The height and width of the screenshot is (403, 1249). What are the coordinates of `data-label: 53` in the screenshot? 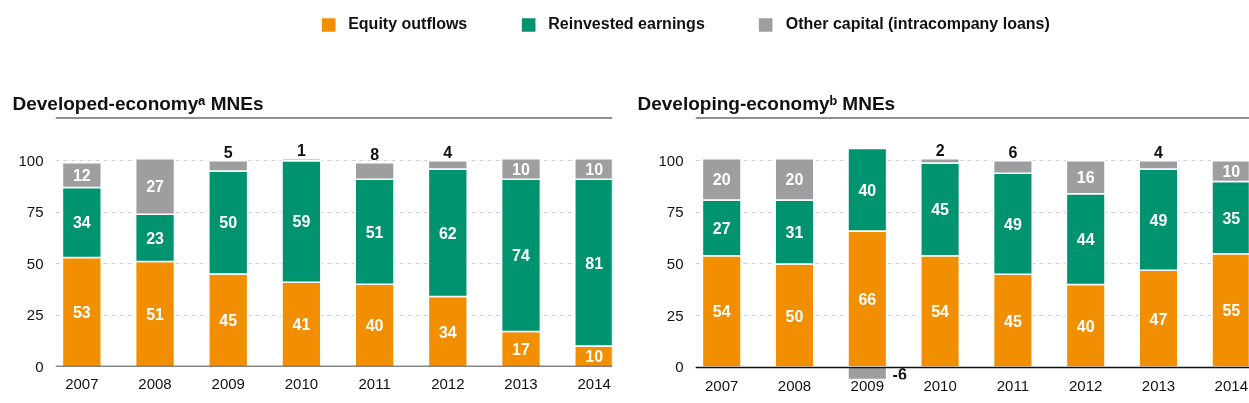 It's located at (81, 312).